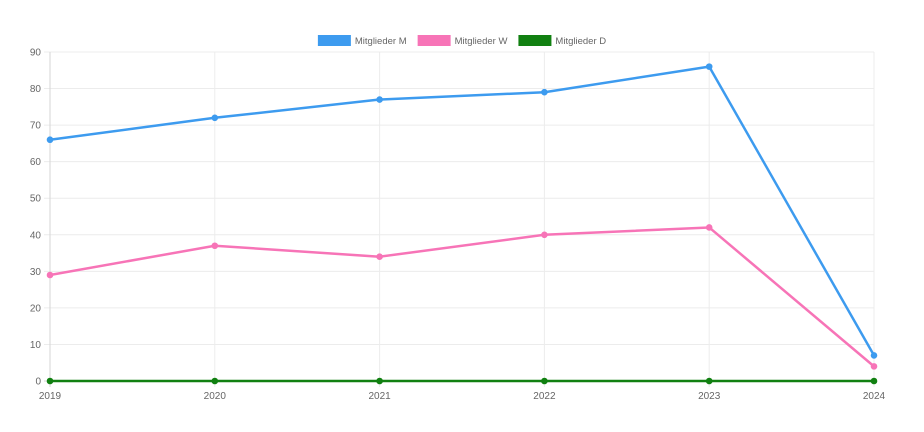 This screenshot has width=924, height=432. I want to click on legend-item: Mitglieder M, so click(362, 41).